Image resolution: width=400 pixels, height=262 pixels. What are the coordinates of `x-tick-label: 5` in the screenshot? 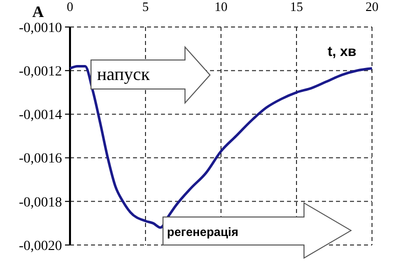 It's located at (145, 7).